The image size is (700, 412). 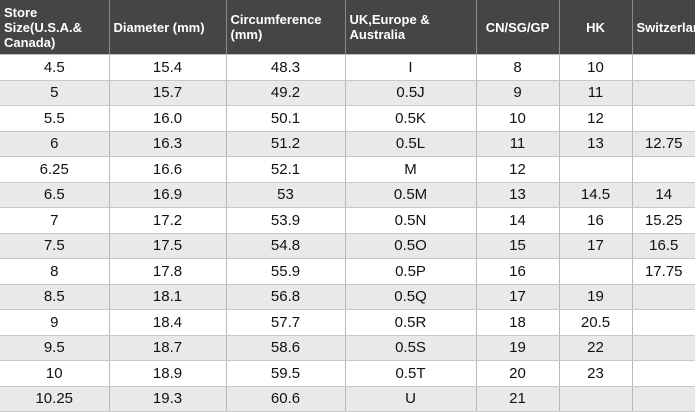 I want to click on cn-size-cell: 10, so click(x=517, y=118).